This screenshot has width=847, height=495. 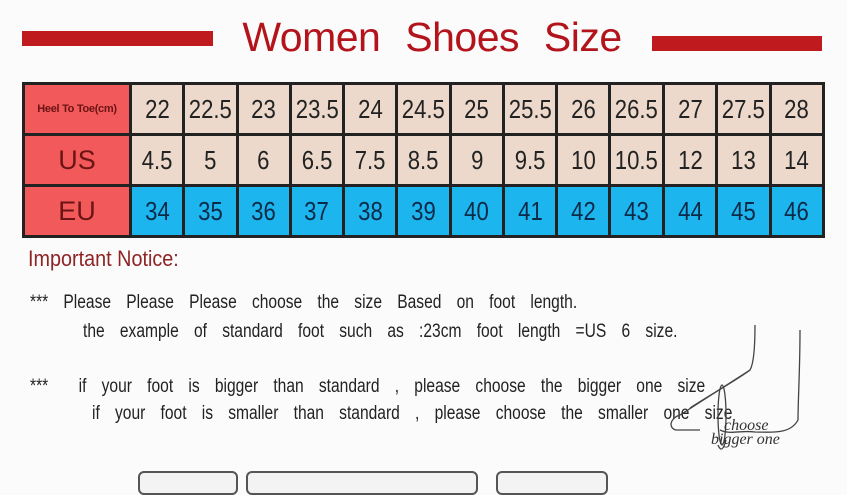 I want to click on size-cell: 36, so click(x=263, y=211).